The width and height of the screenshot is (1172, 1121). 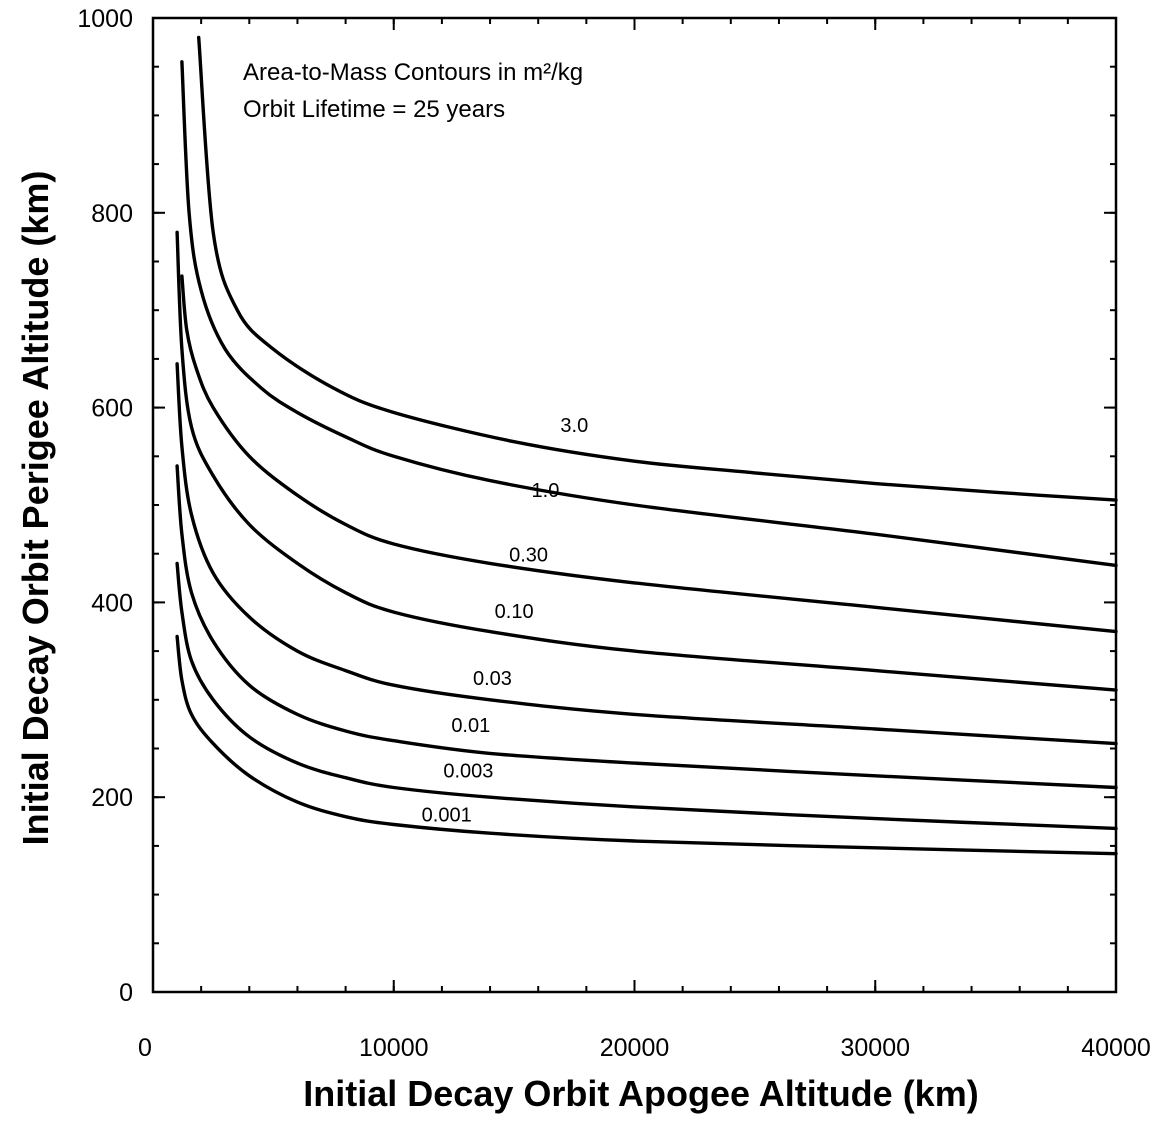 What do you see at coordinates (112, 409) in the screenshot?
I see `y-tick-label: 600` at bounding box center [112, 409].